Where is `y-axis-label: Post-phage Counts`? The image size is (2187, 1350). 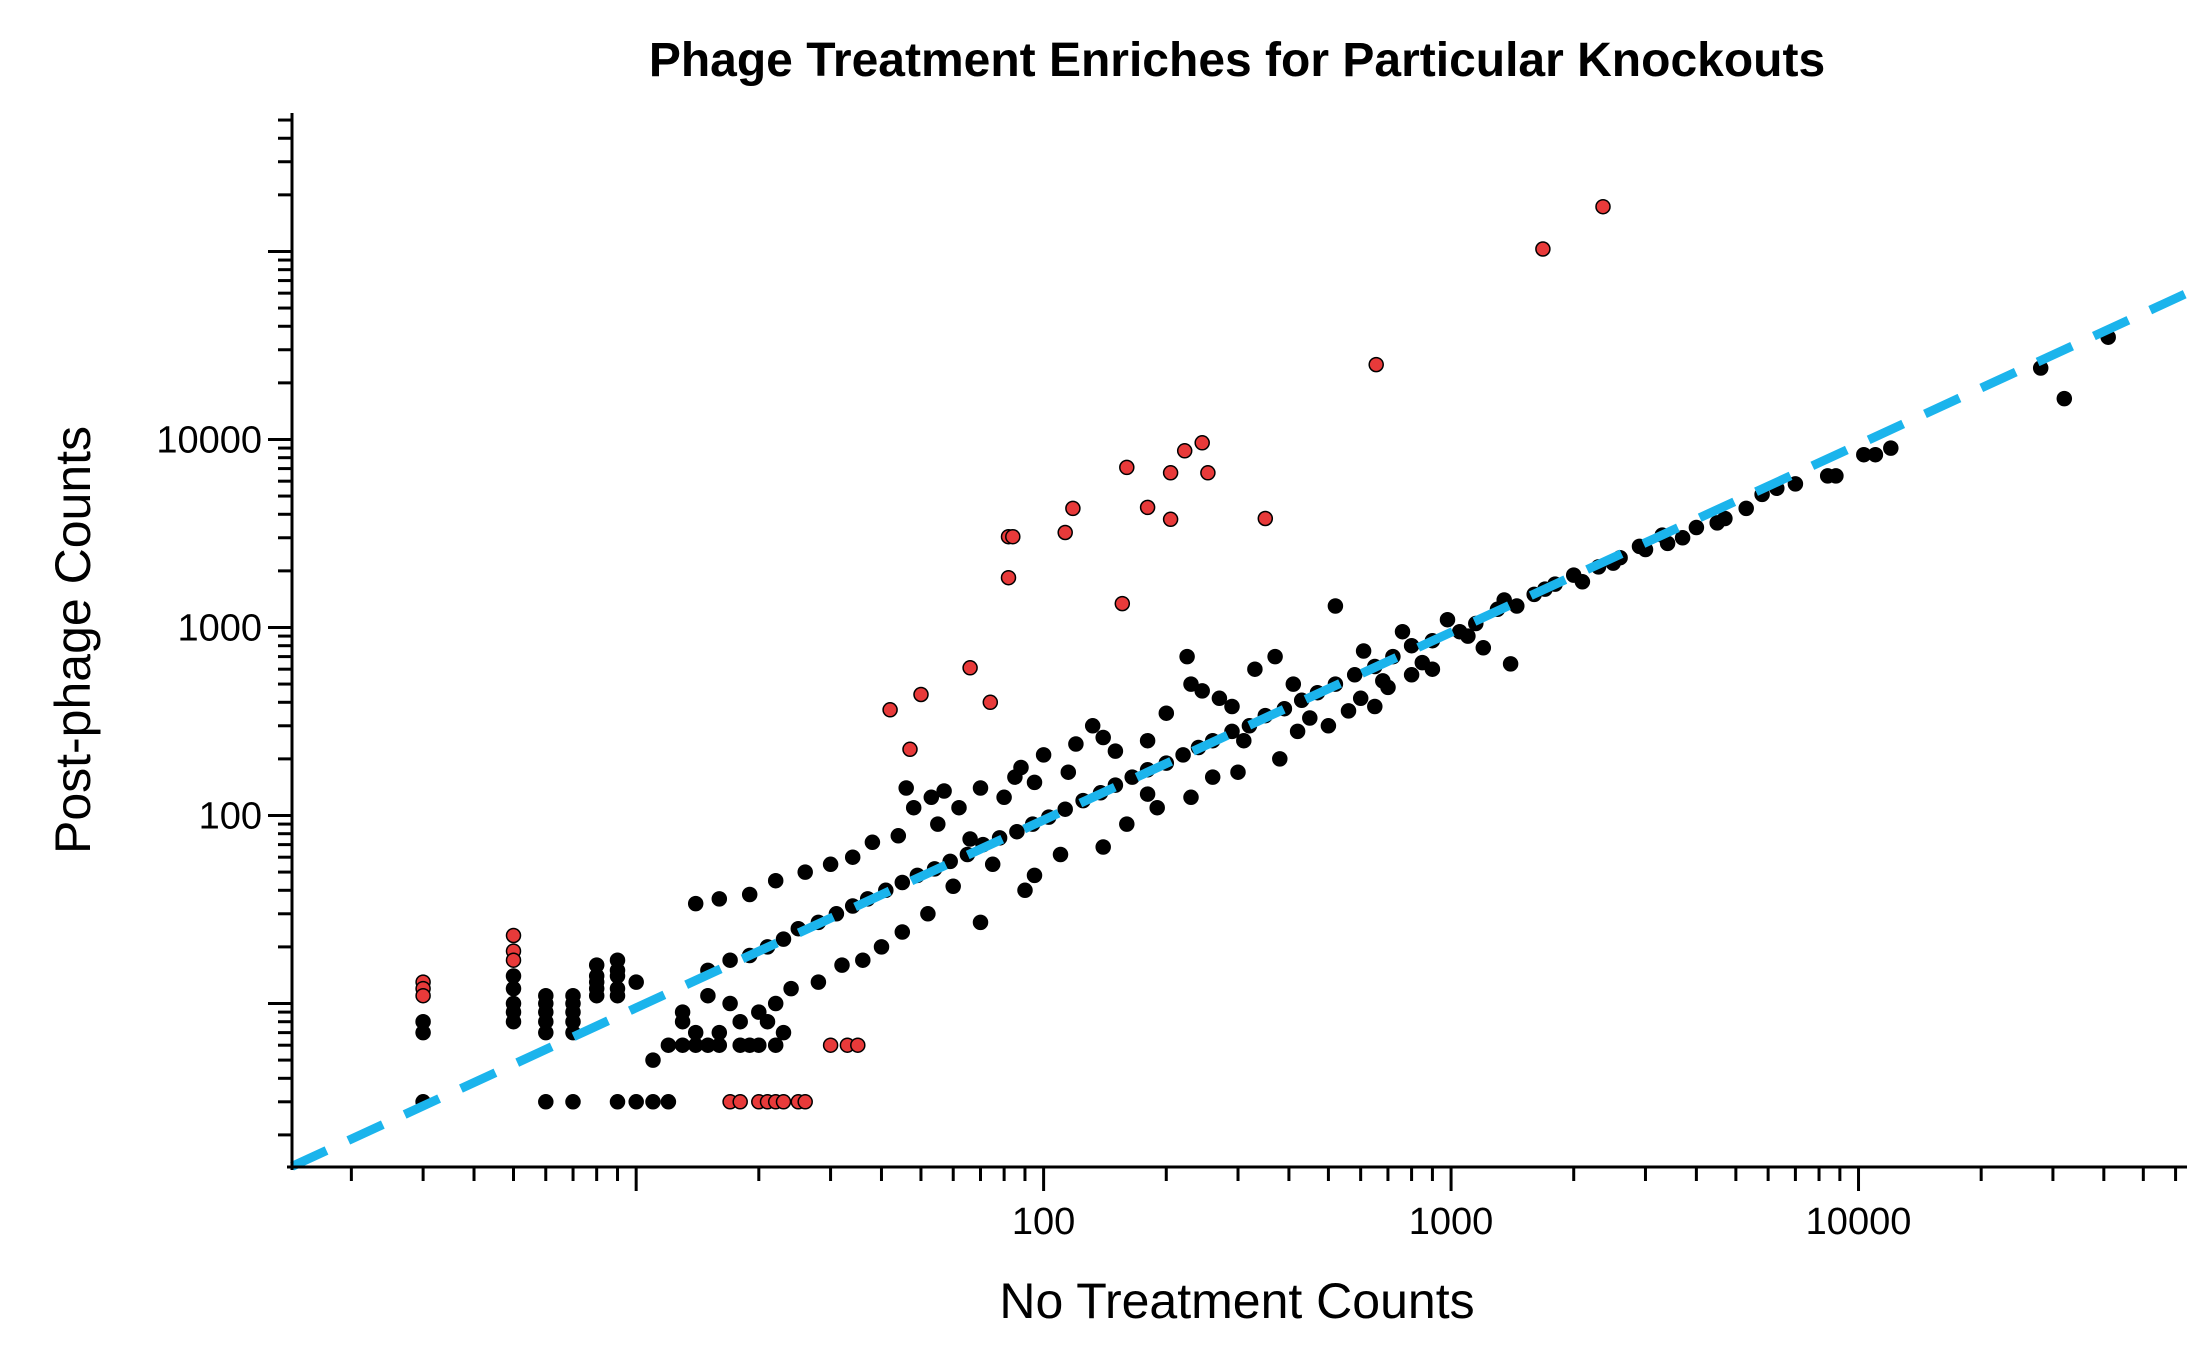
y-axis-label: Post-phage Counts is located at coordinates (73, 640).